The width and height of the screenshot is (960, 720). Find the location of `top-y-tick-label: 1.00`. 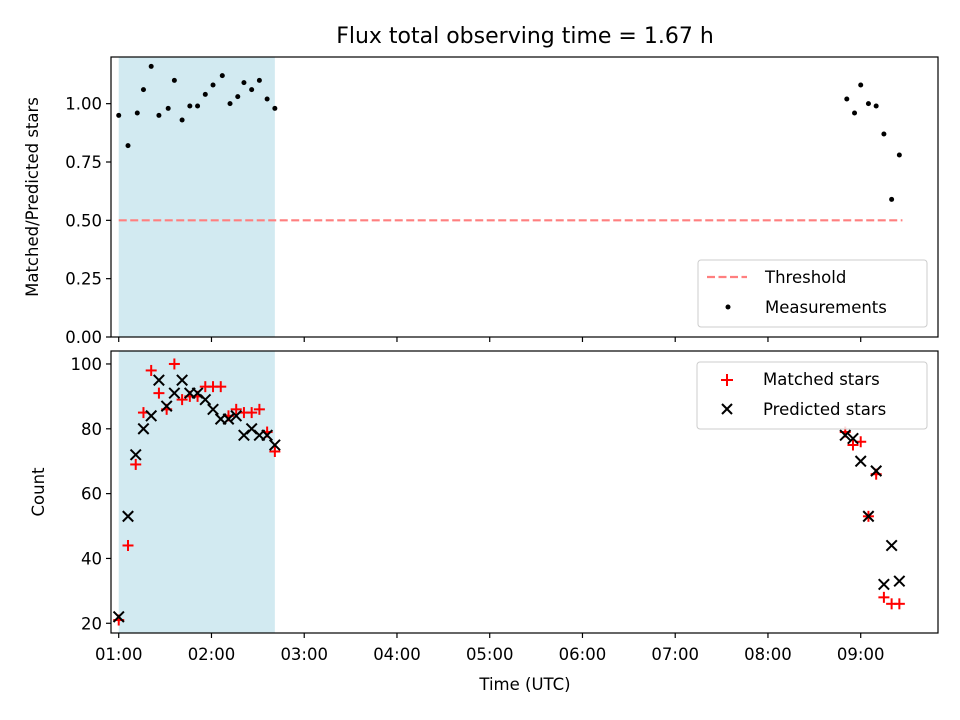

top-y-tick-label: 1.00 is located at coordinates (83, 104).